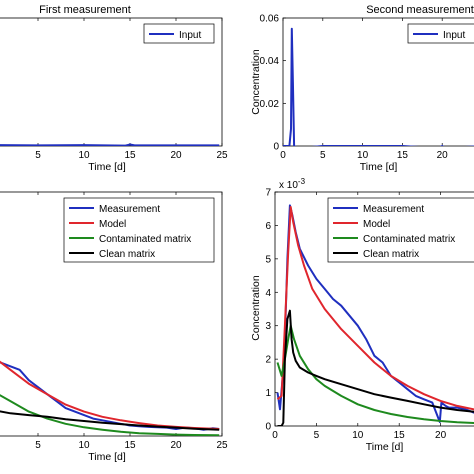 This screenshot has height=474, width=474. Describe the element at coordinates (268, 293) in the screenshot. I see `y-tick-label: 4` at that location.